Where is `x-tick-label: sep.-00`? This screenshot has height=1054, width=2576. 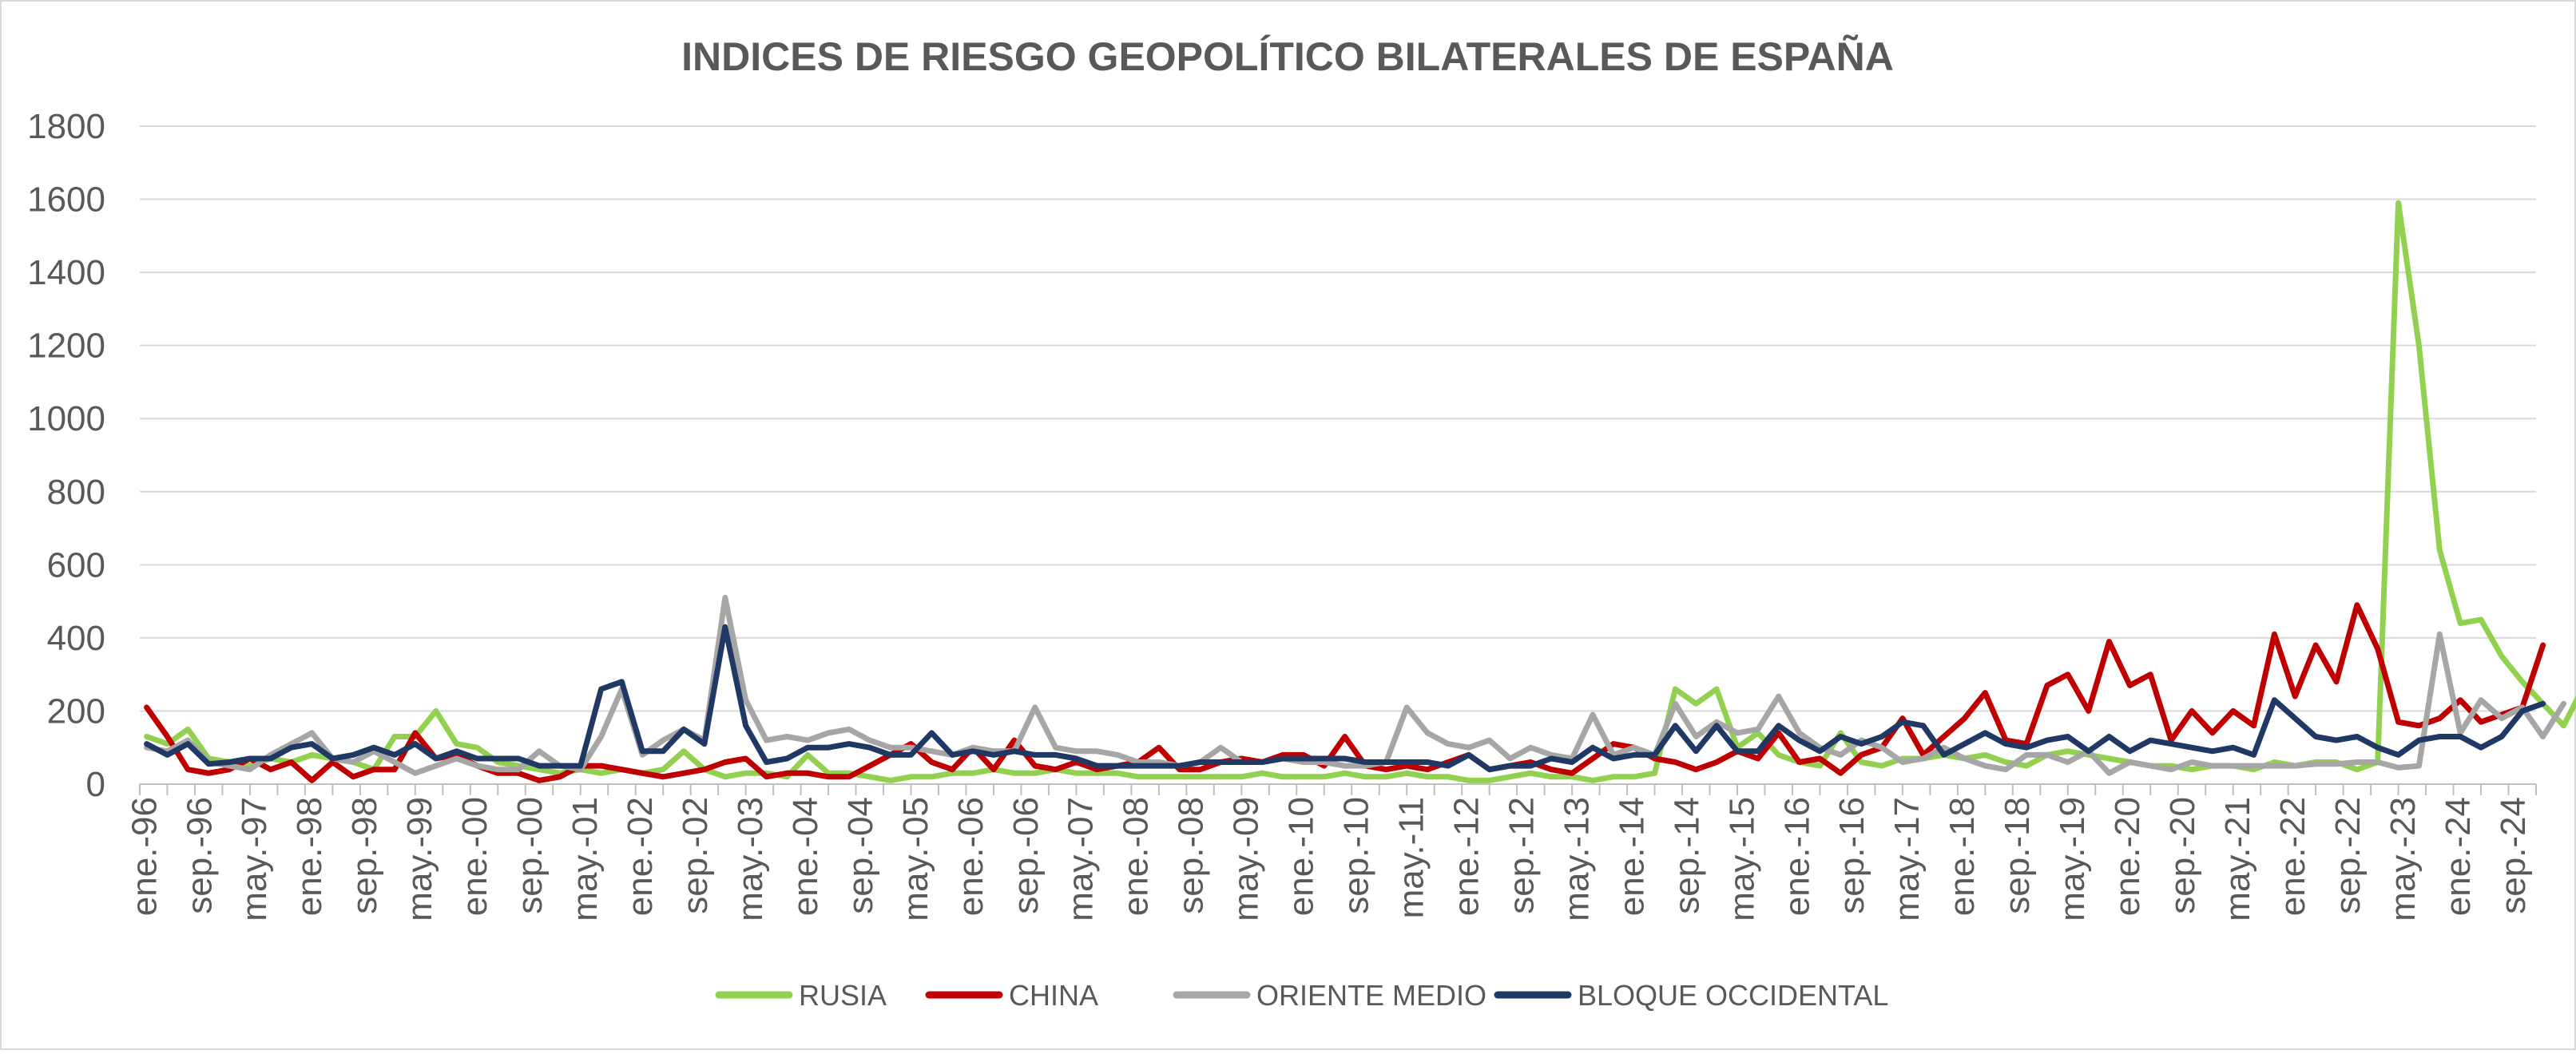 x-tick-label: sep.-00 is located at coordinates (530, 855).